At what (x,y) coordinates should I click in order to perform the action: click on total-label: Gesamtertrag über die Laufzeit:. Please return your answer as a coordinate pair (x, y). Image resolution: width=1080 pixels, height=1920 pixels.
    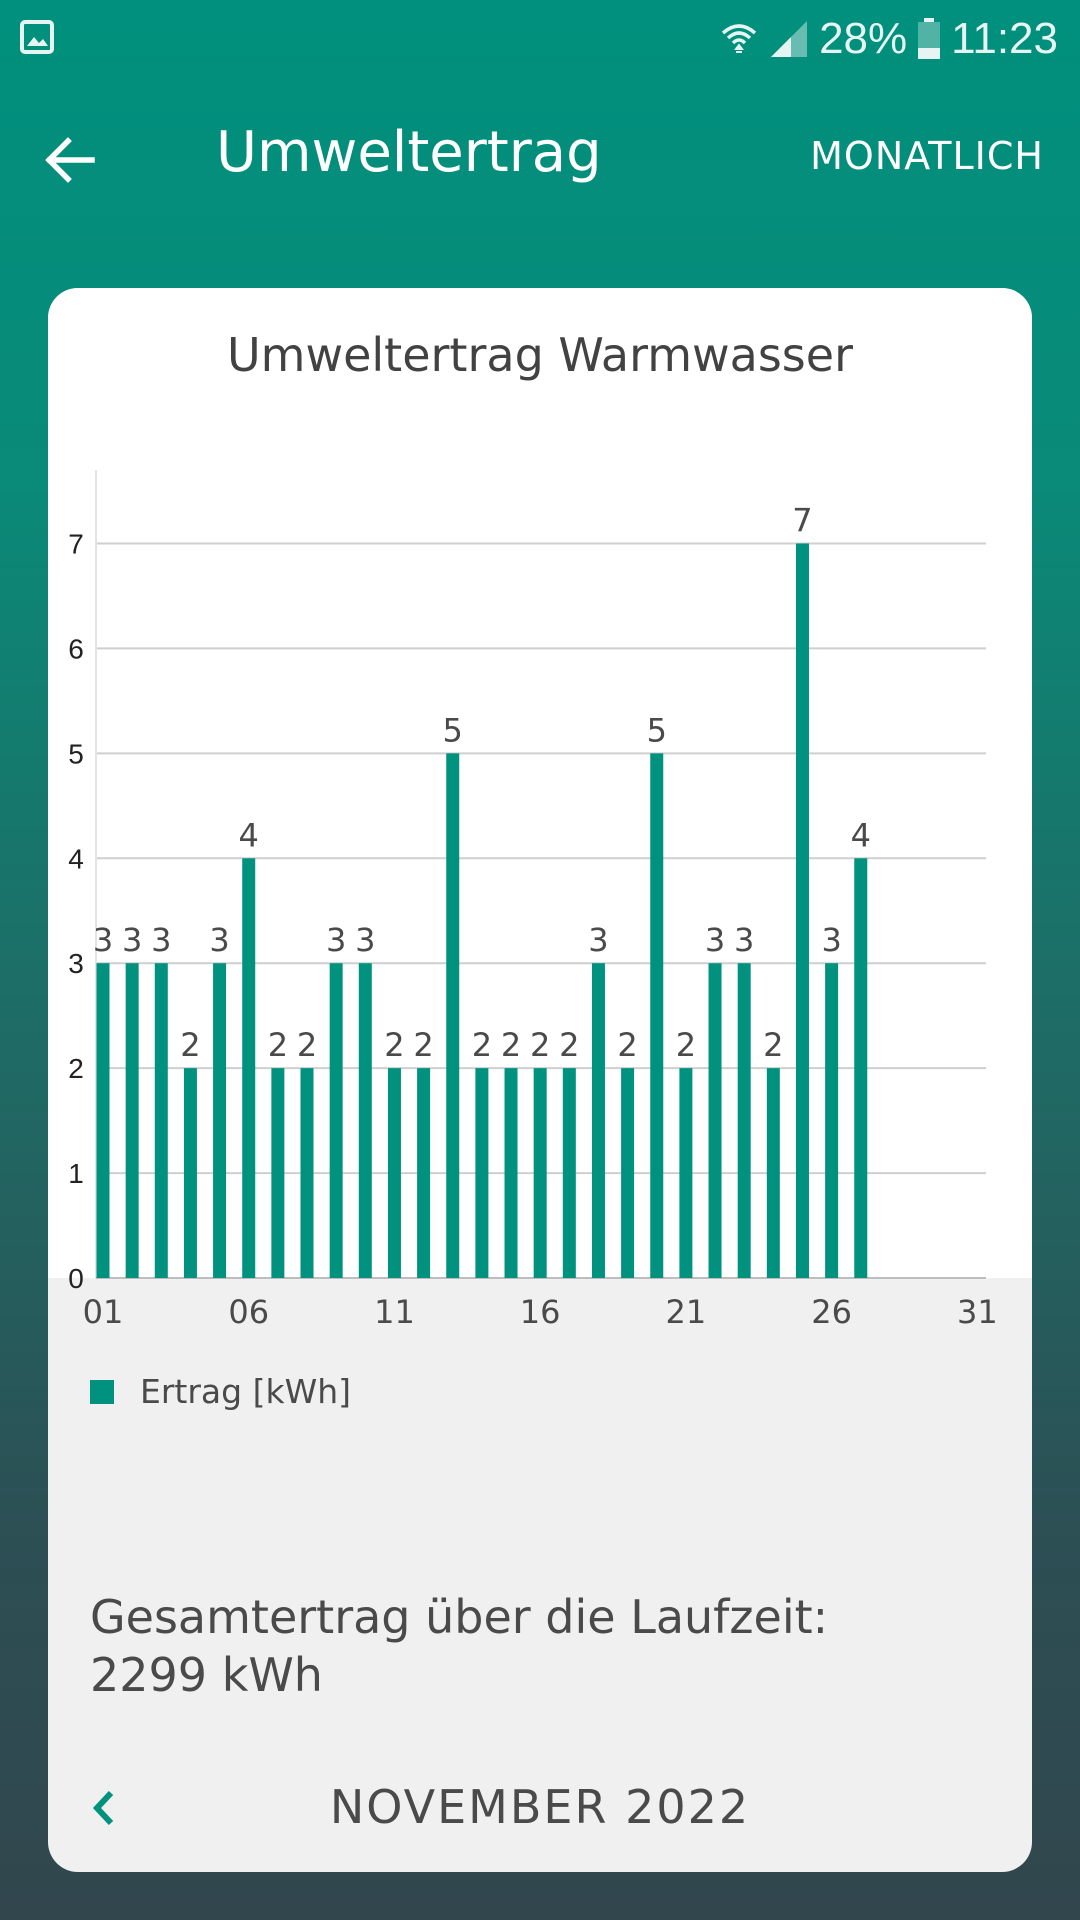
    Looking at the image, I should click on (459, 1617).